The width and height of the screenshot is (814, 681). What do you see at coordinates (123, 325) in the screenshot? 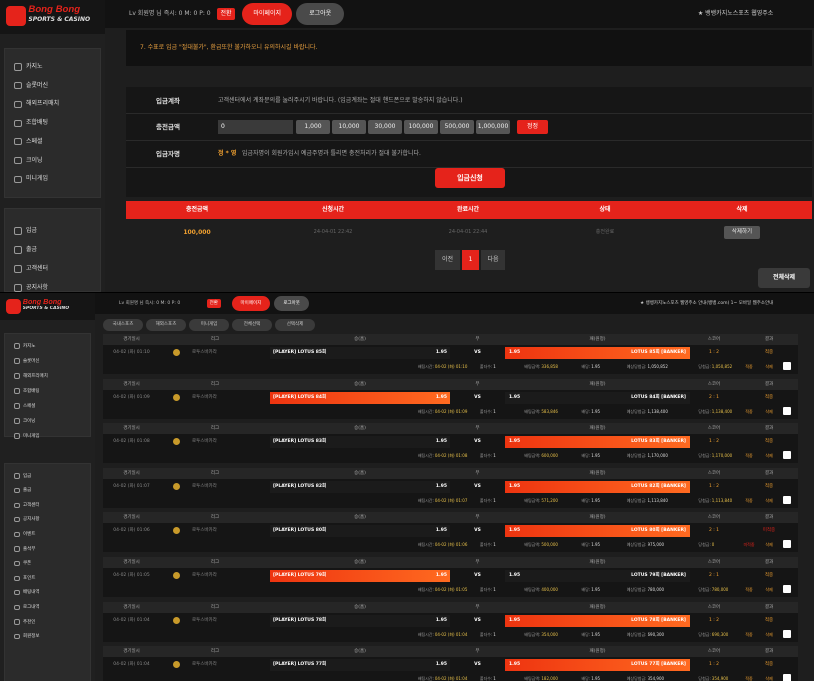
I see `tab-button: 국내스포츠` at bounding box center [123, 325].